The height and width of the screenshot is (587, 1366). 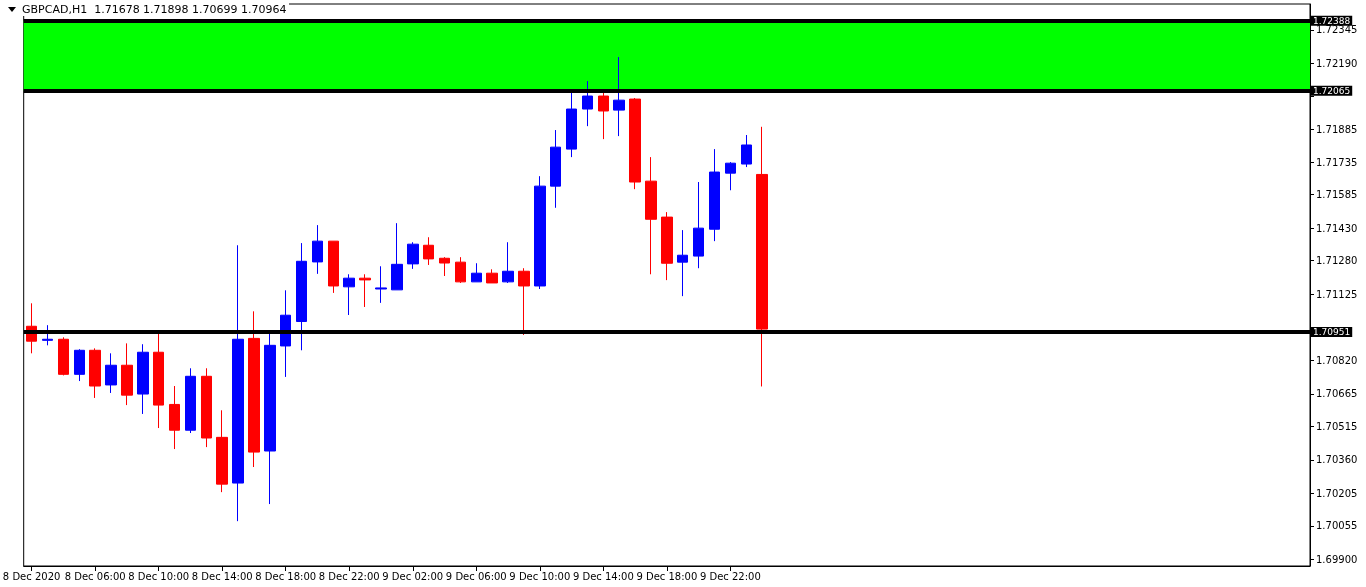 I want to click on y-tick-label: 1.71885, so click(x=1337, y=130).